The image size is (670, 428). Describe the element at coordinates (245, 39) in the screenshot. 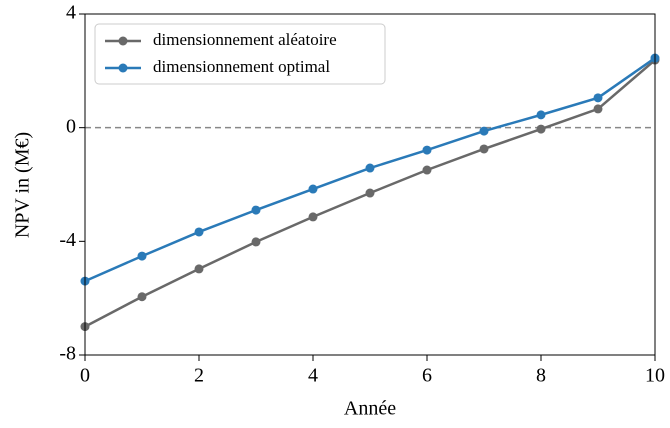

I see `legend-label: dimensionnement aléatoire` at that location.